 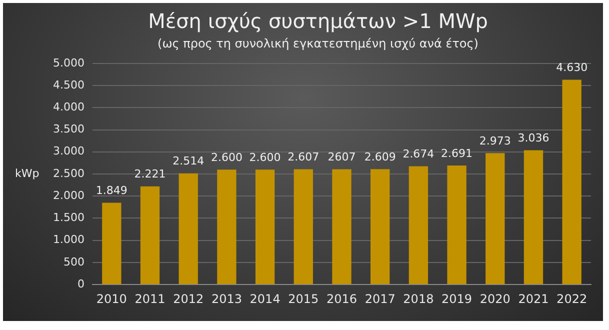 I want to click on chart-title: Μέση ισχύς συστημάτων >1 MWp, so click(x=318, y=21).